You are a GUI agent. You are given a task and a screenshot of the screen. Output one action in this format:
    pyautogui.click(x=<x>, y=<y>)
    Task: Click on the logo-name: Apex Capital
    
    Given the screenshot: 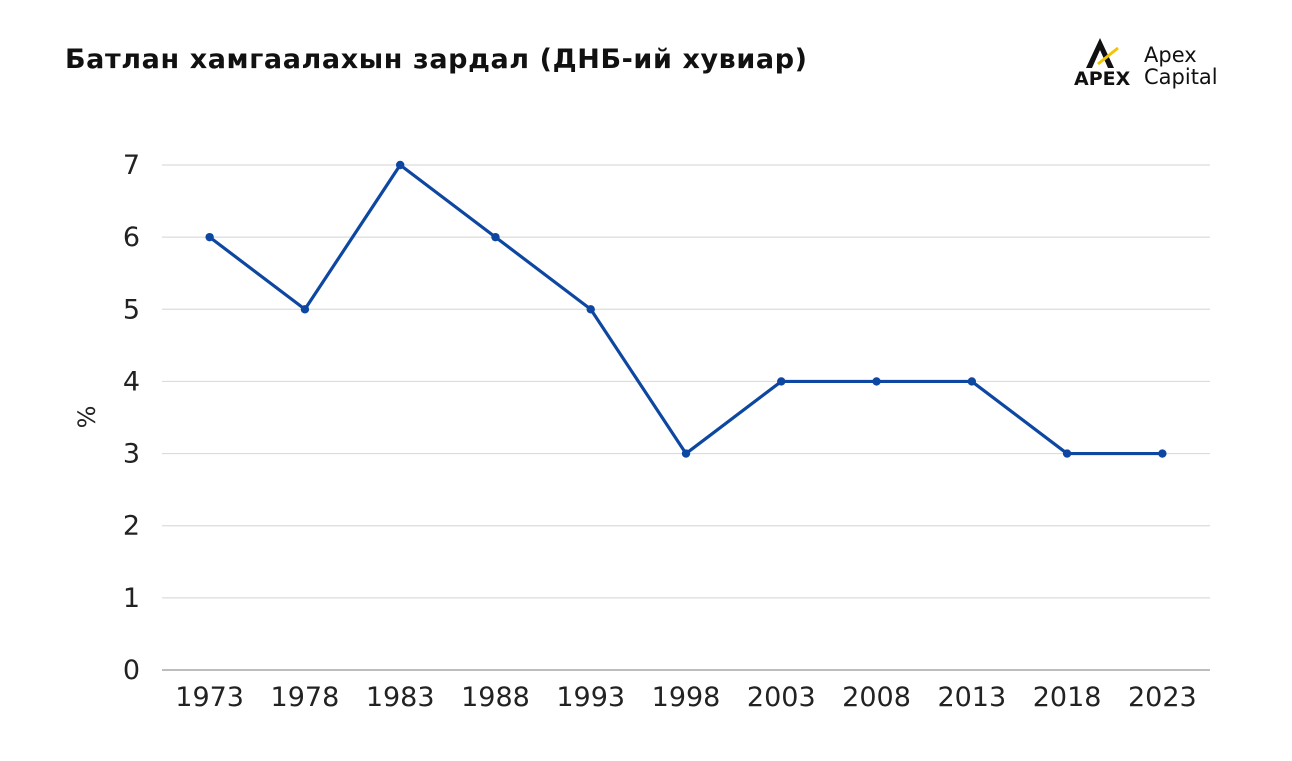 What is the action you would take?
    pyautogui.click(x=1181, y=66)
    